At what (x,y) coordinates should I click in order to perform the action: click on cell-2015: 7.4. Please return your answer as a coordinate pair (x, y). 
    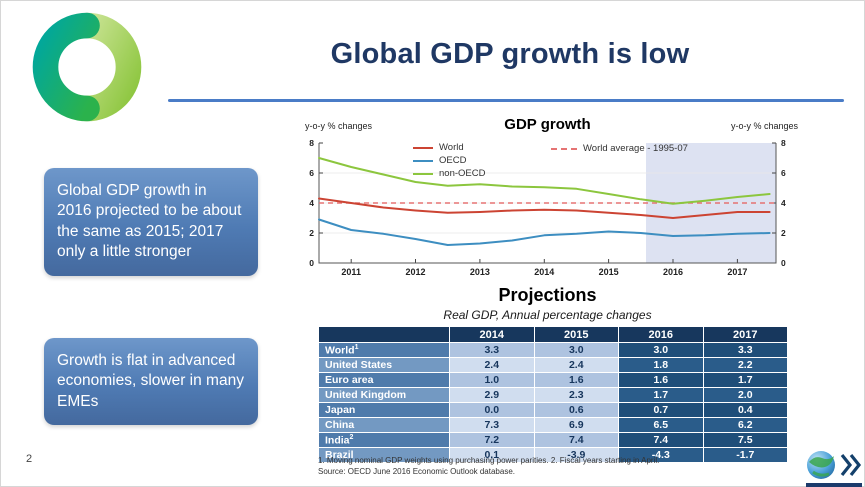
    Looking at the image, I should click on (576, 440).